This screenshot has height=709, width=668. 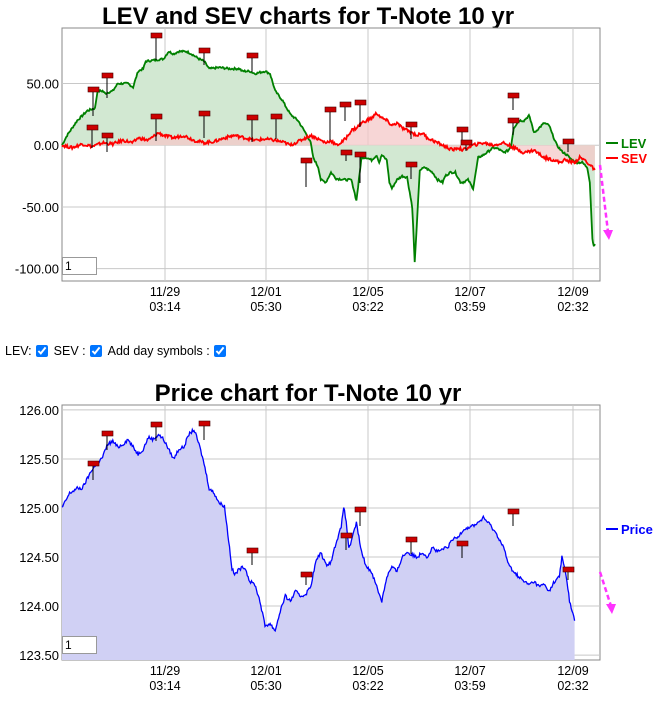 I want to click on legend-label-lev: LEV, so click(x=634, y=143).